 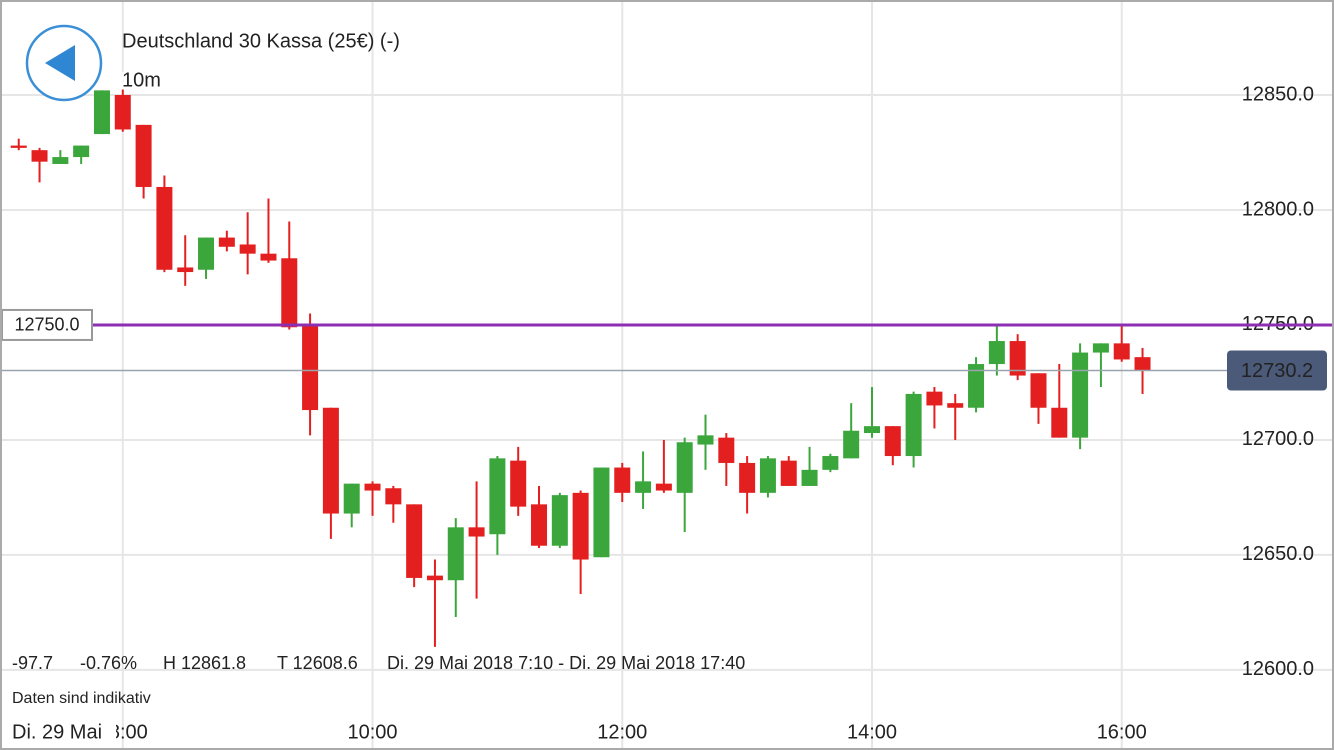 I want to click on stat-high: H 12861.8, so click(x=204, y=663).